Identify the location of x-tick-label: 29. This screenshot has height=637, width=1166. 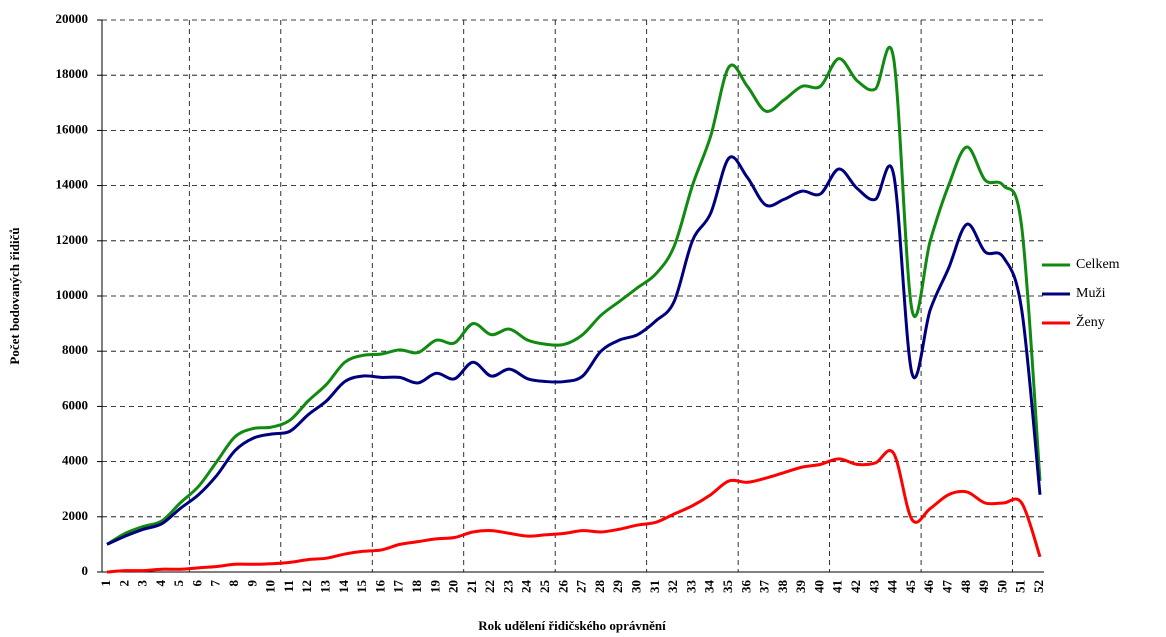
(617, 587).